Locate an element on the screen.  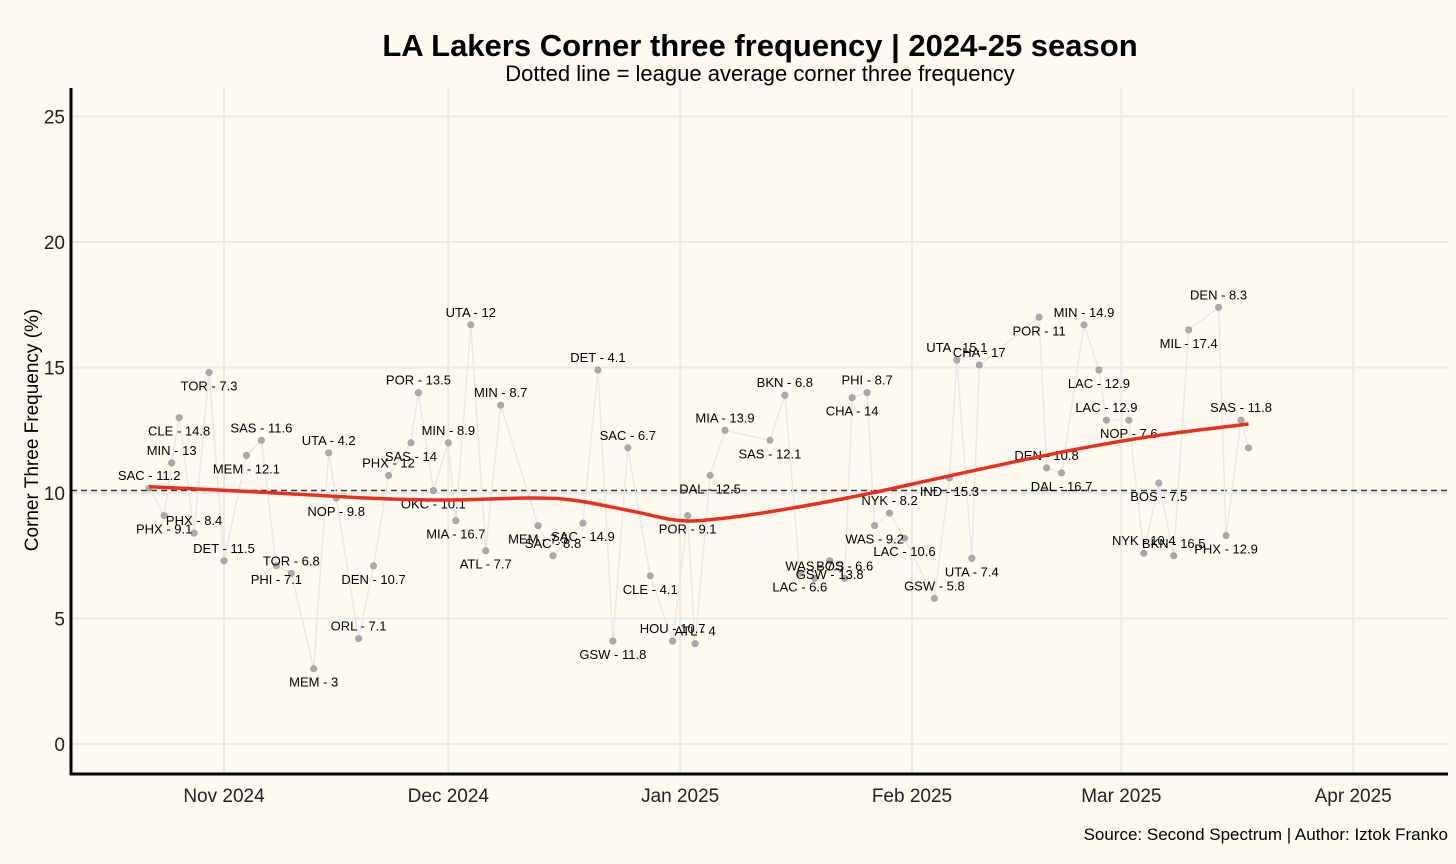
data-label: BOS - 7.5 is located at coordinates (1158, 496).